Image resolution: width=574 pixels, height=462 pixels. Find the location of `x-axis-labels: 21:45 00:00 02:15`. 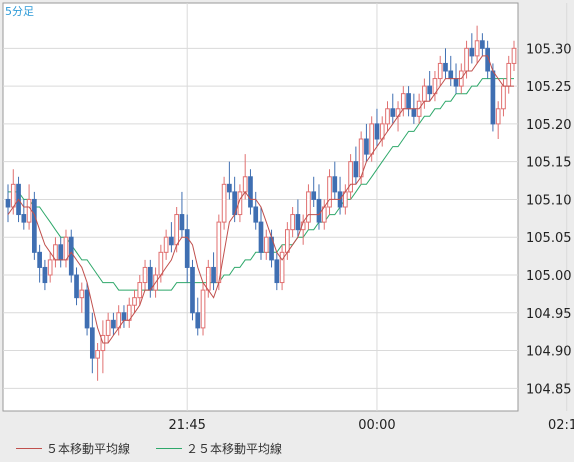

x-axis-labels: 21:45 00:00 02:15 is located at coordinates (371, 425).